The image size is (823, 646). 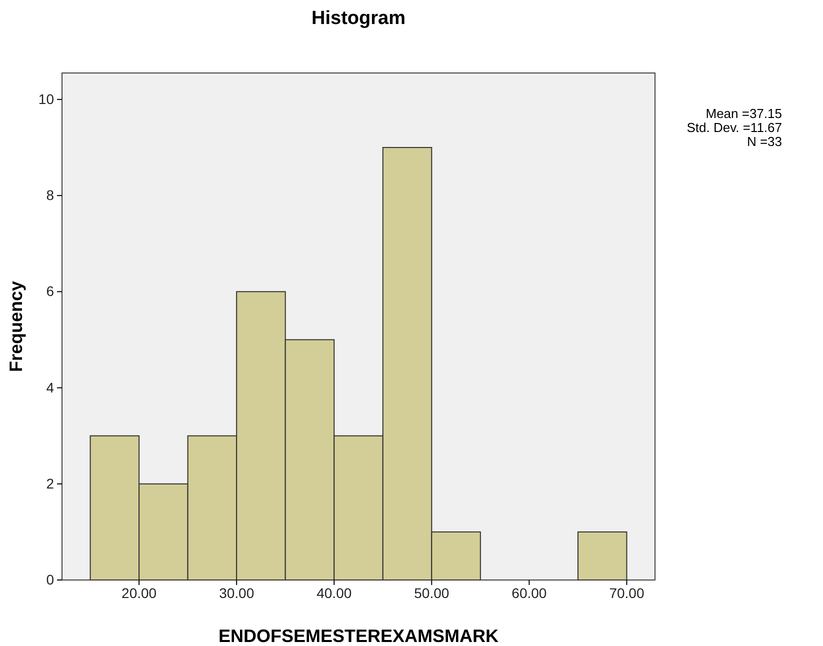 What do you see at coordinates (16, 326) in the screenshot?
I see `y-axis-title: Frequency` at bounding box center [16, 326].